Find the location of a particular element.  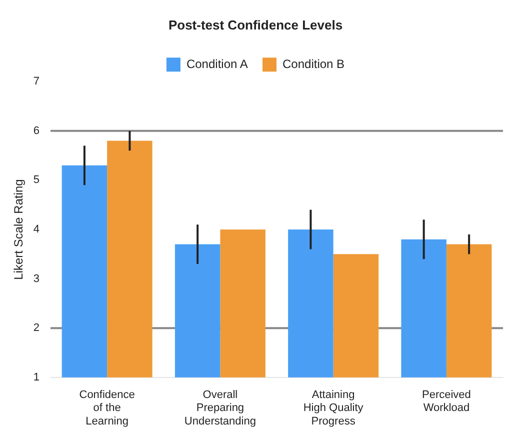

y-tick-label: 3 is located at coordinates (36, 278).